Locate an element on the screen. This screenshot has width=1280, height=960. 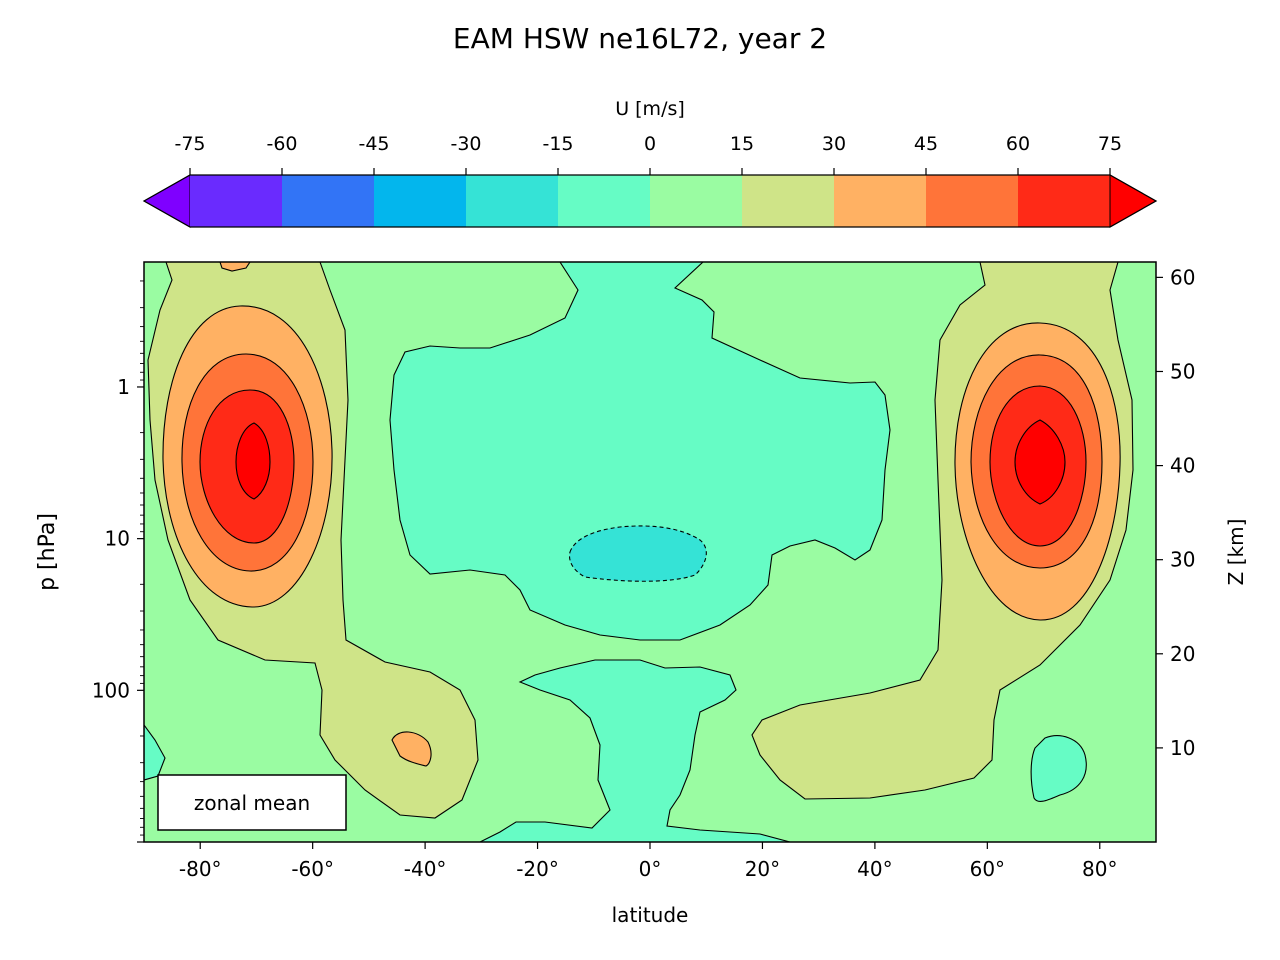
contour-band-neg30-neg15 is located at coordinates (637, 553).